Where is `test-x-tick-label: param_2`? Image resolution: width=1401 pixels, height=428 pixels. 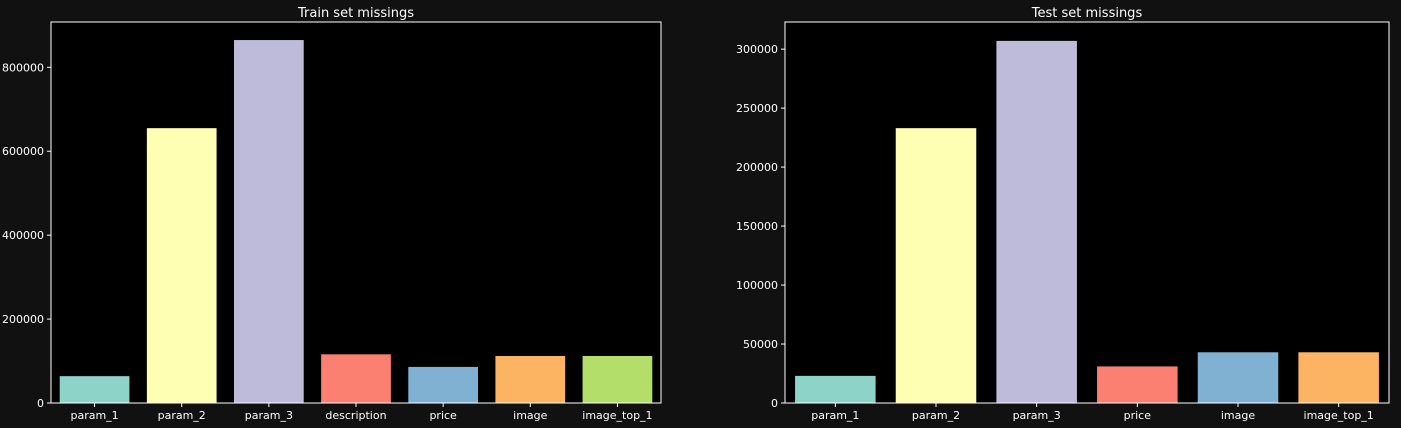 test-x-tick-label: param_2 is located at coordinates (936, 415).